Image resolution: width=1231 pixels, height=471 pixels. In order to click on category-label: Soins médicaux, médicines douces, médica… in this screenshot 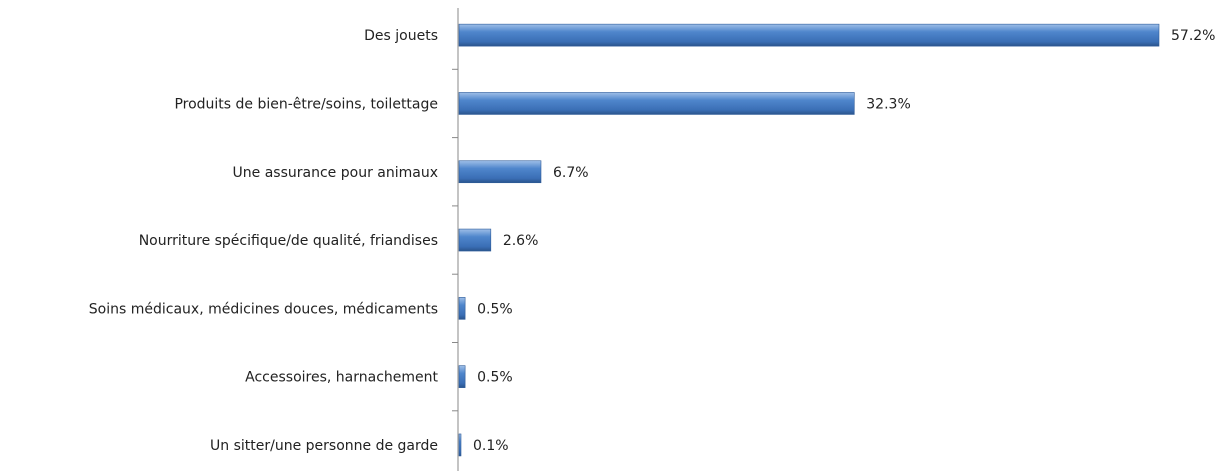, I will do `click(263, 309)`.